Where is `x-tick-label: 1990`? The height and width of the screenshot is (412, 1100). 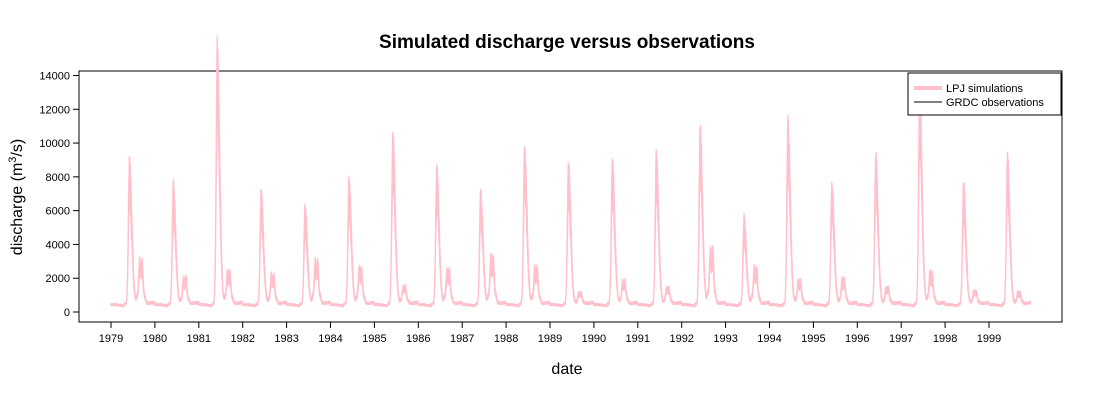
x-tick-label: 1990 is located at coordinates (594, 339).